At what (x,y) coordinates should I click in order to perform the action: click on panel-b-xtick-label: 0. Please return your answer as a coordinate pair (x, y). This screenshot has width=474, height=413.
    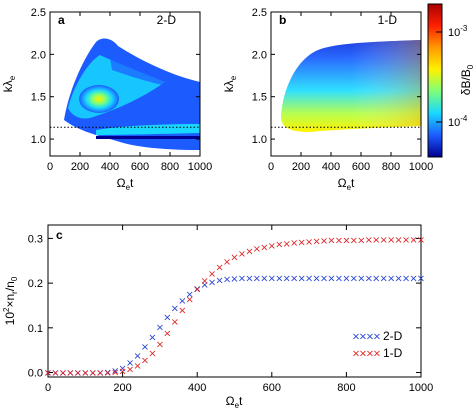
    Looking at the image, I should click on (271, 167).